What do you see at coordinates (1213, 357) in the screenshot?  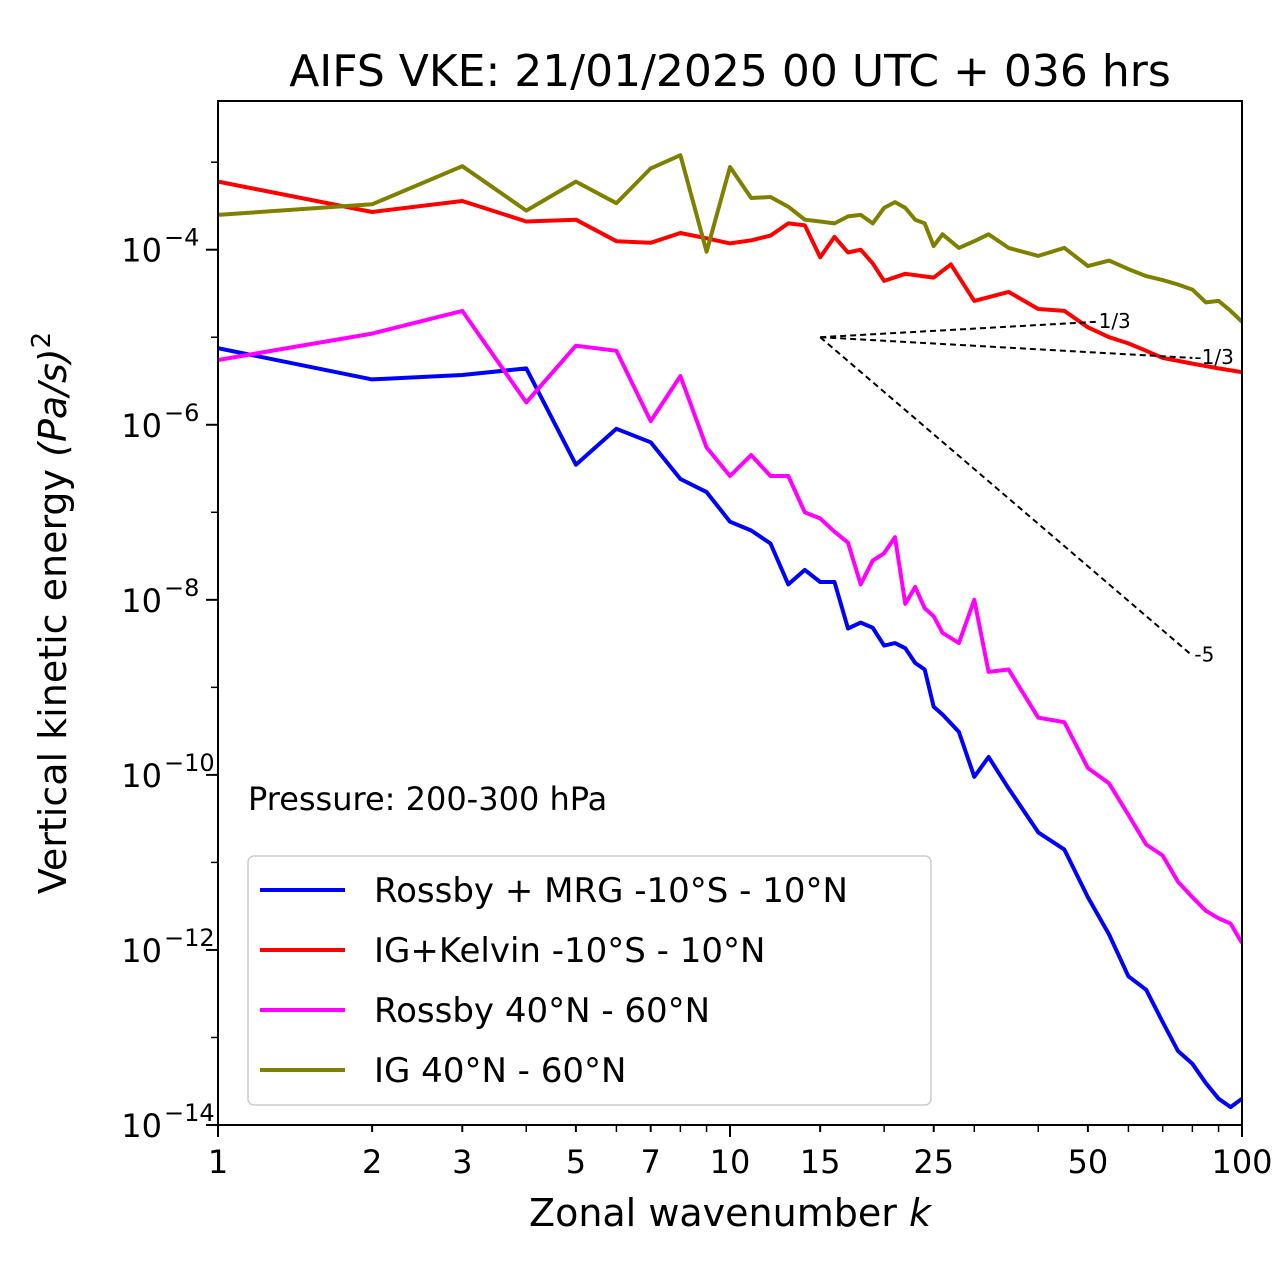 I see `reference-line-label-1: -1/3` at bounding box center [1213, 357].